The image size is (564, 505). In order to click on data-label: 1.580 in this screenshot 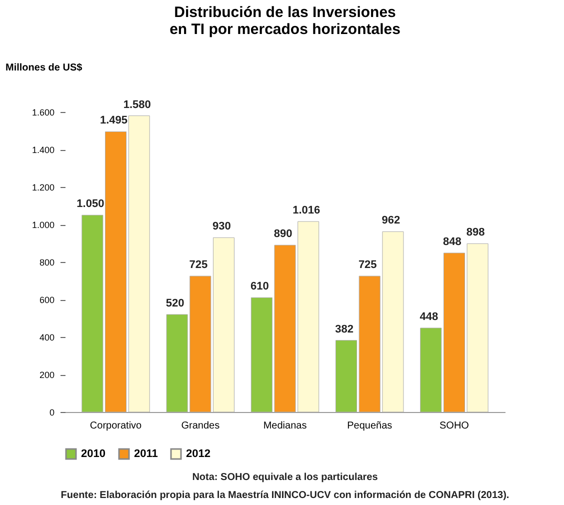, I will do `click(137, 104)`.